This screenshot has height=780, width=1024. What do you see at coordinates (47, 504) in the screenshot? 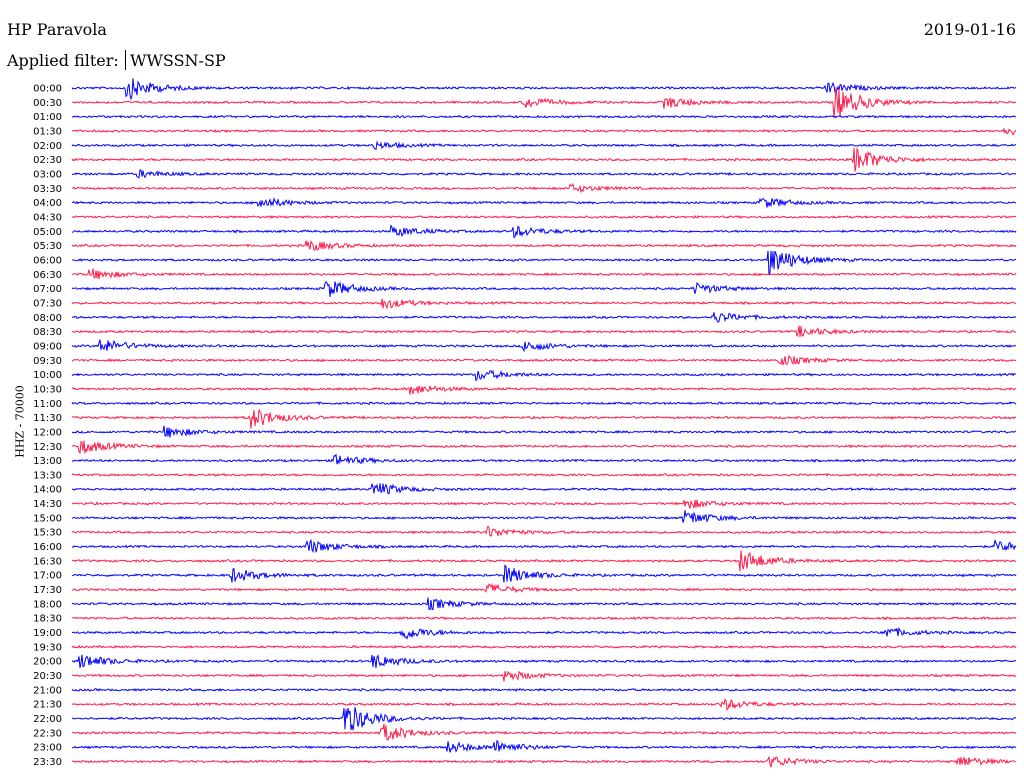
I see `row-tick-label: 14:30` at bounding box center [47, 504].